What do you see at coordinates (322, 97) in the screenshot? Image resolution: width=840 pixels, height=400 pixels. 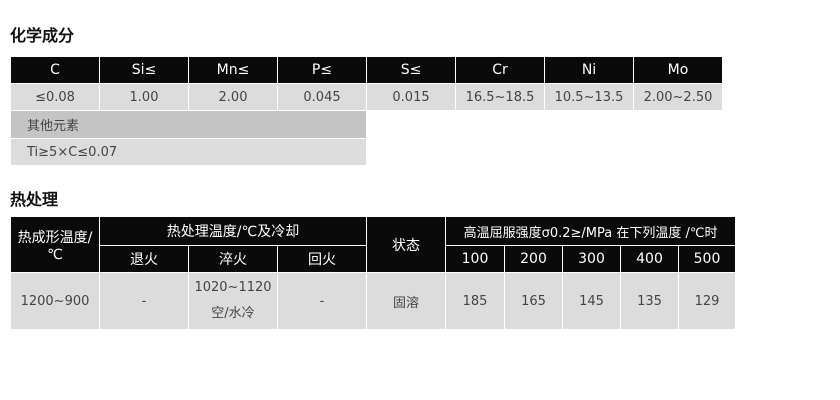 I see `value-p: 0.045` at bounding box center [322, 97].